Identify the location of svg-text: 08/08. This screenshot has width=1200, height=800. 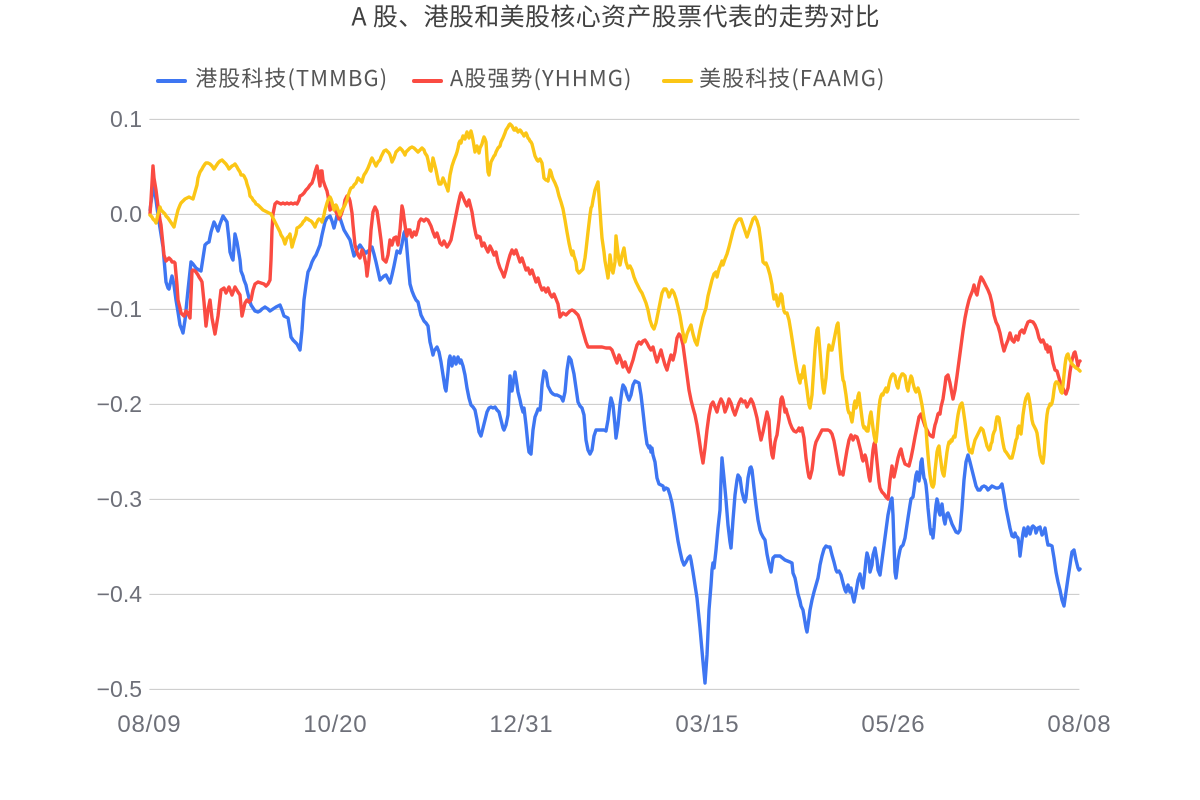
(1079, 724).